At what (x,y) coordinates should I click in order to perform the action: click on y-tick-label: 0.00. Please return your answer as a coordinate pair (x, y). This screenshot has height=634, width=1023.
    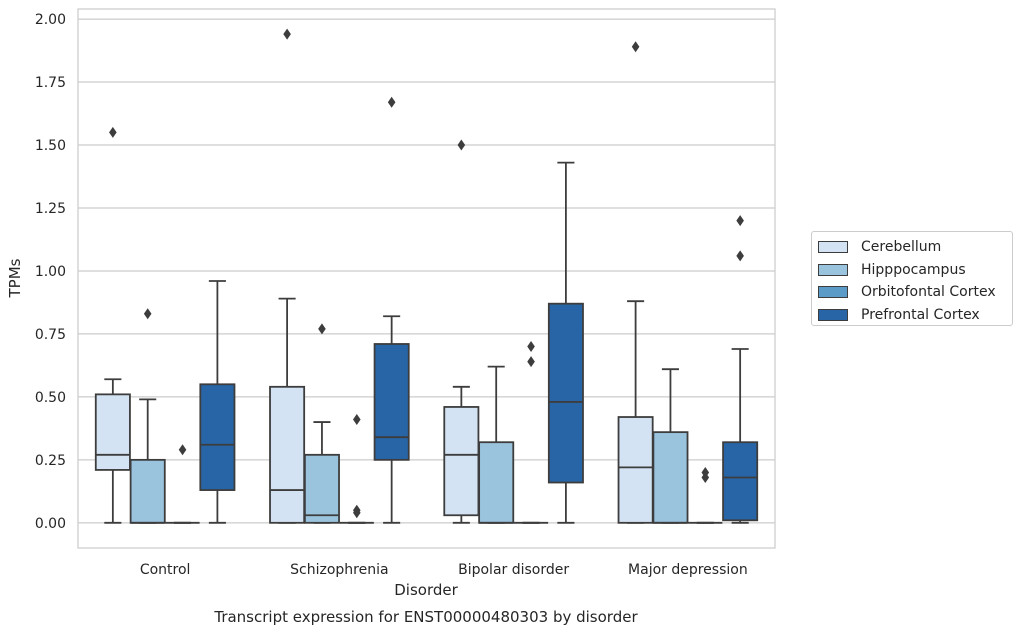
    Looking at the image, I should click on (50, 524).